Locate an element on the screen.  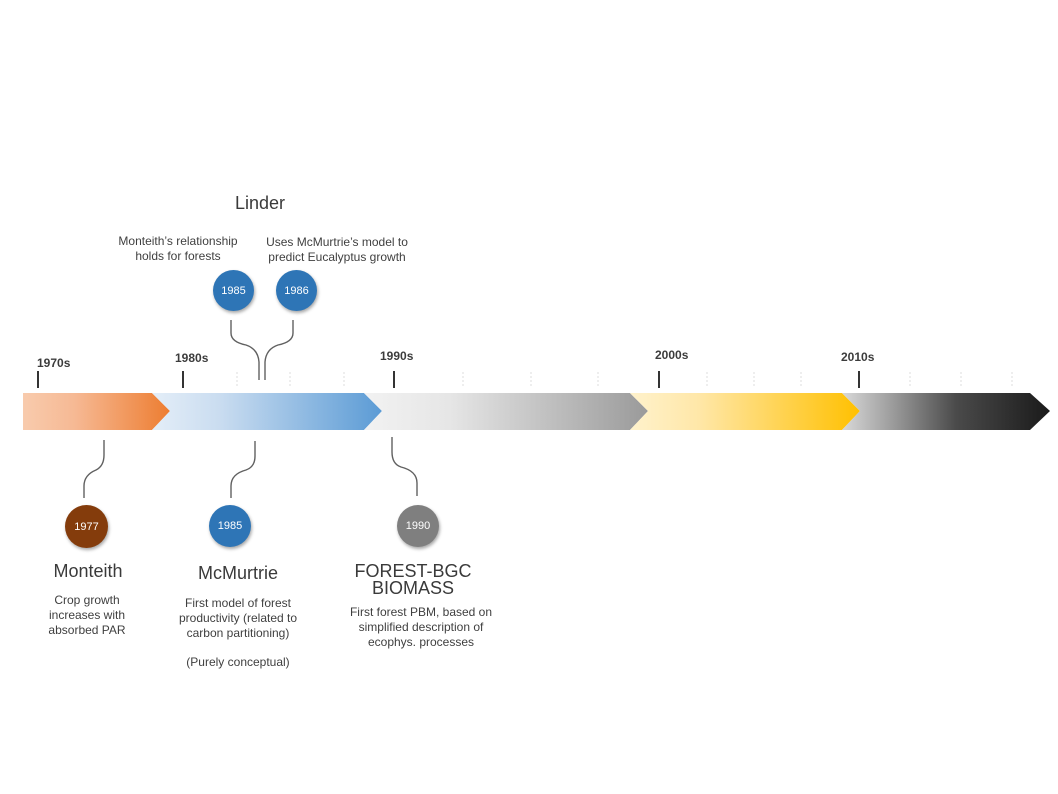
decade-label-2000s: 2000s is located at coordinates (672, 355).